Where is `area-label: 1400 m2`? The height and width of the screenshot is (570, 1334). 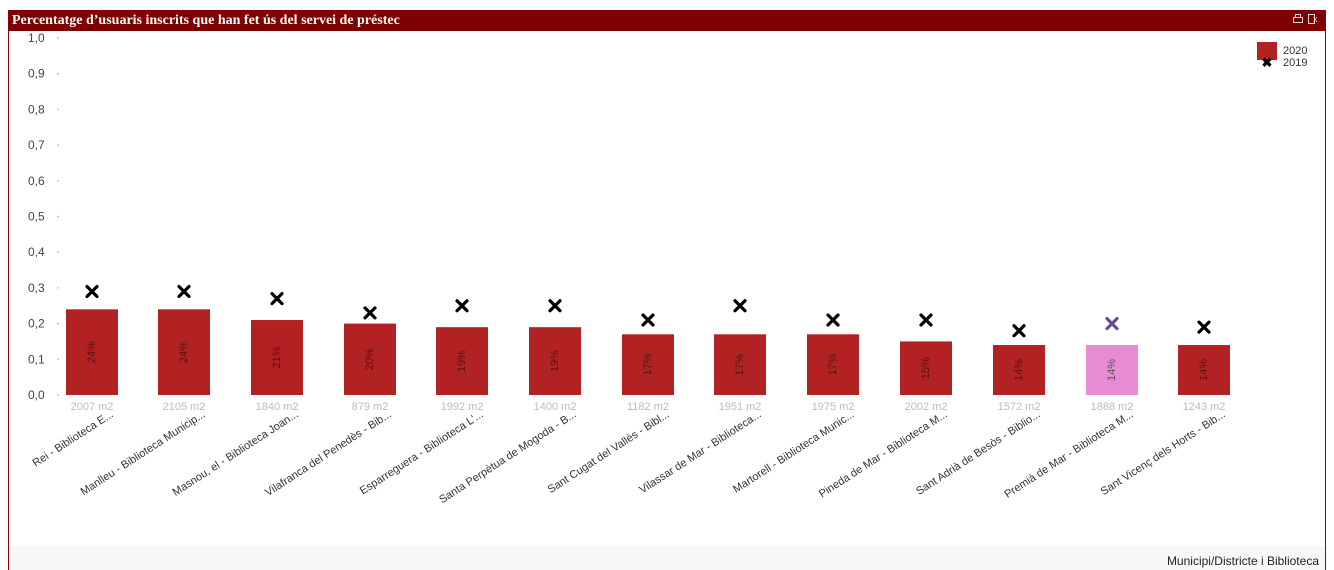 area-label: 1400 m2 is located at coordinates (555, 407).